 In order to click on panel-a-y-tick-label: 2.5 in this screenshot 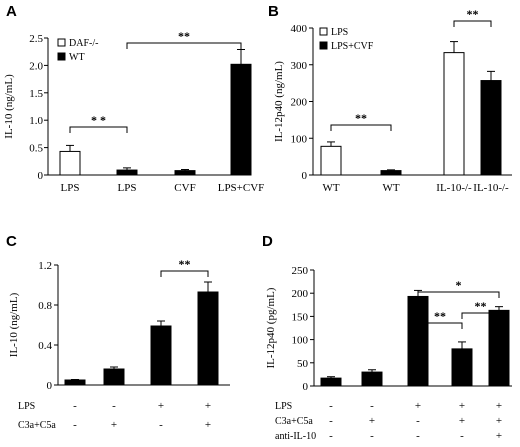, I will do `click(36, 39)`.